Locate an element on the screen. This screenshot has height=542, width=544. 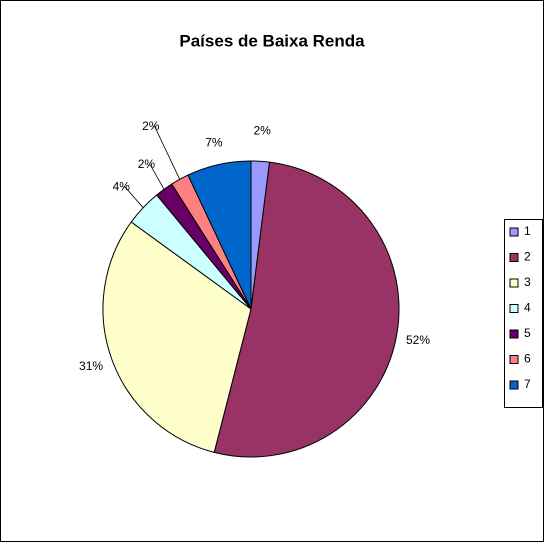
legend-label: 1 is located at coordinates (527, 231).